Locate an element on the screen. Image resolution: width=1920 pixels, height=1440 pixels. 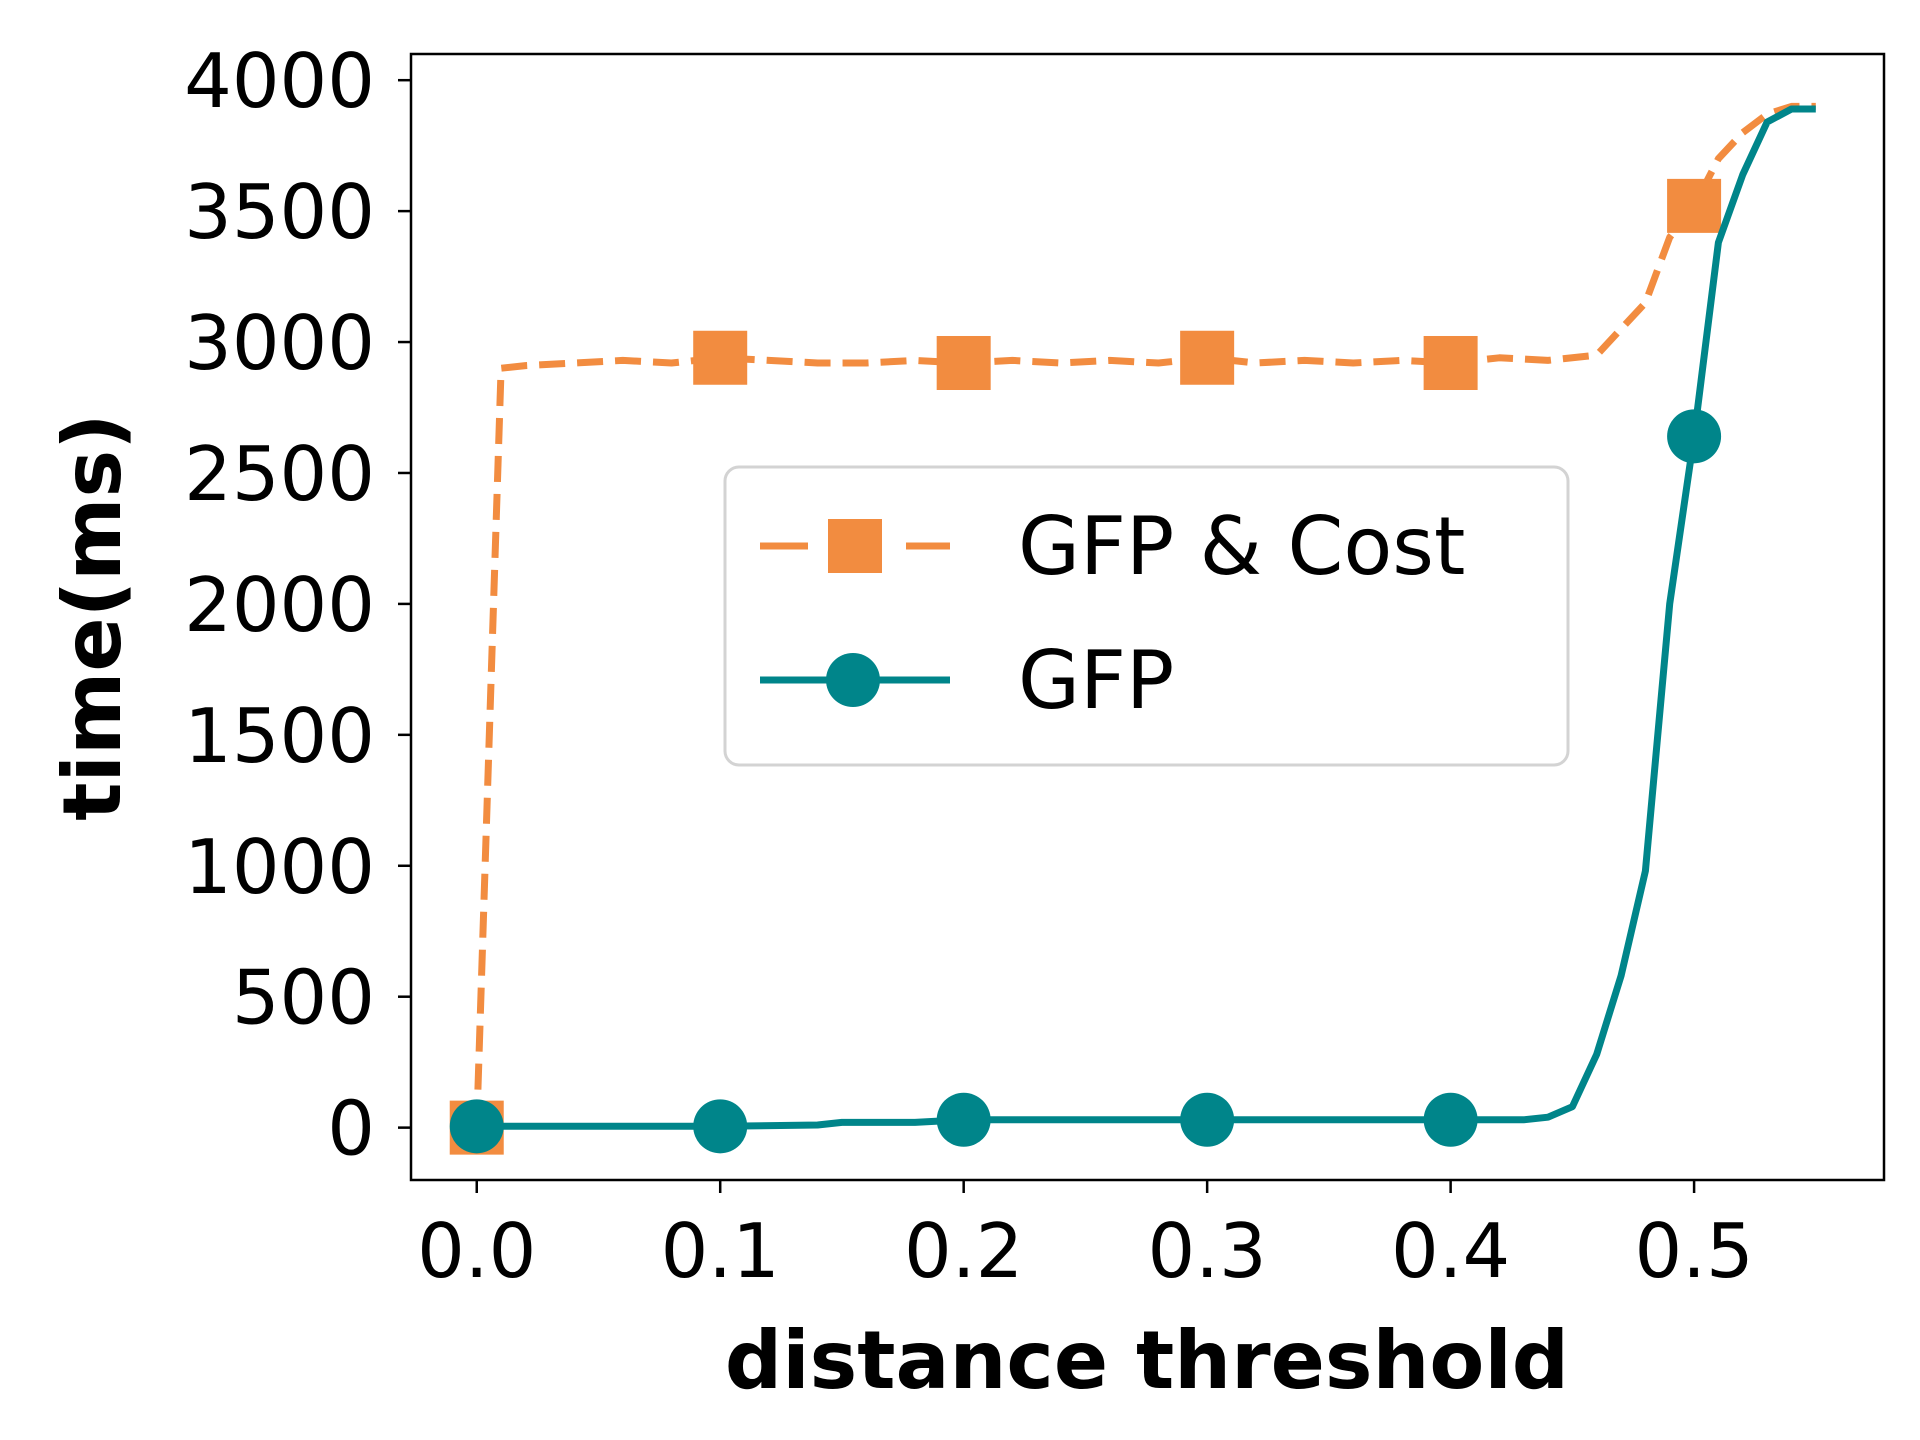
legend-entry: GFP is located at coordinates (967, 680).